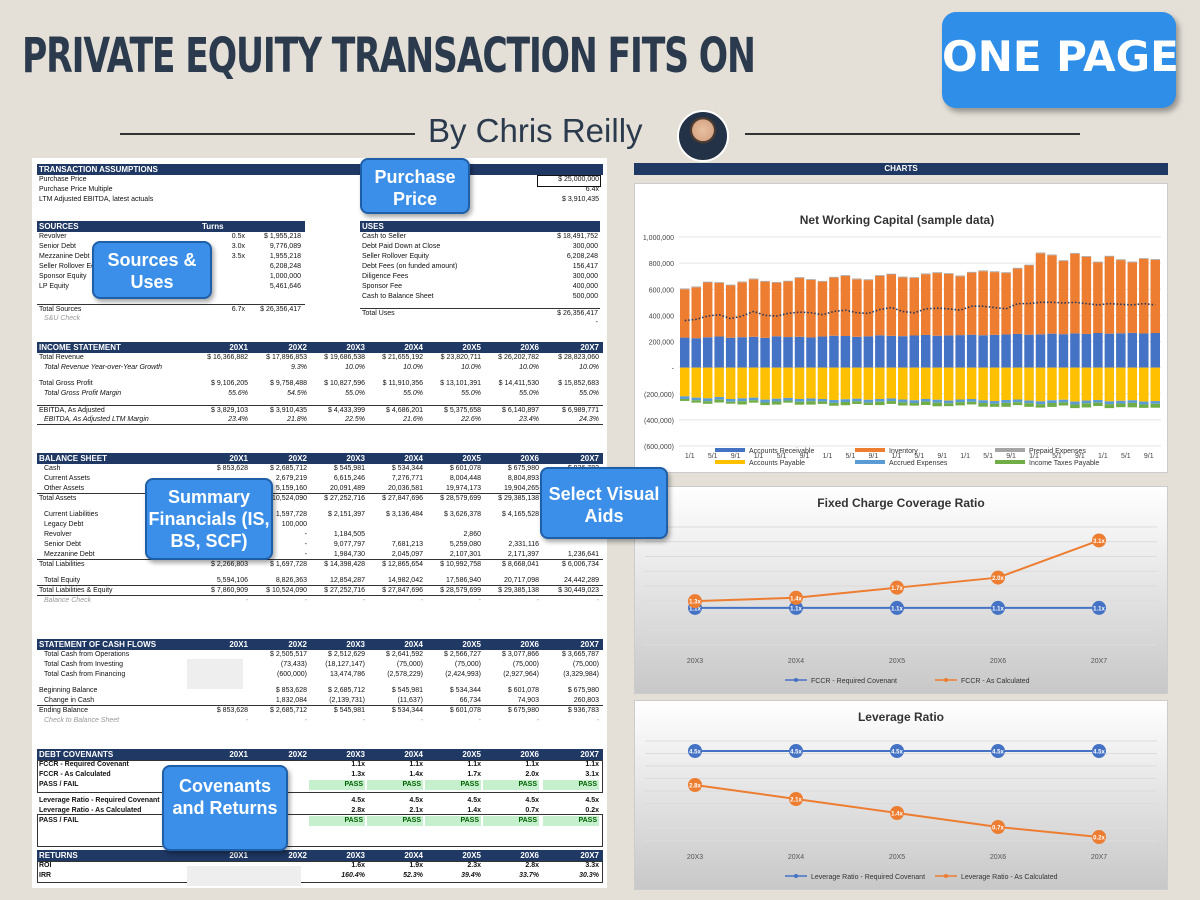  I want to click on value-cell: 0.7x, so click(532, 810).